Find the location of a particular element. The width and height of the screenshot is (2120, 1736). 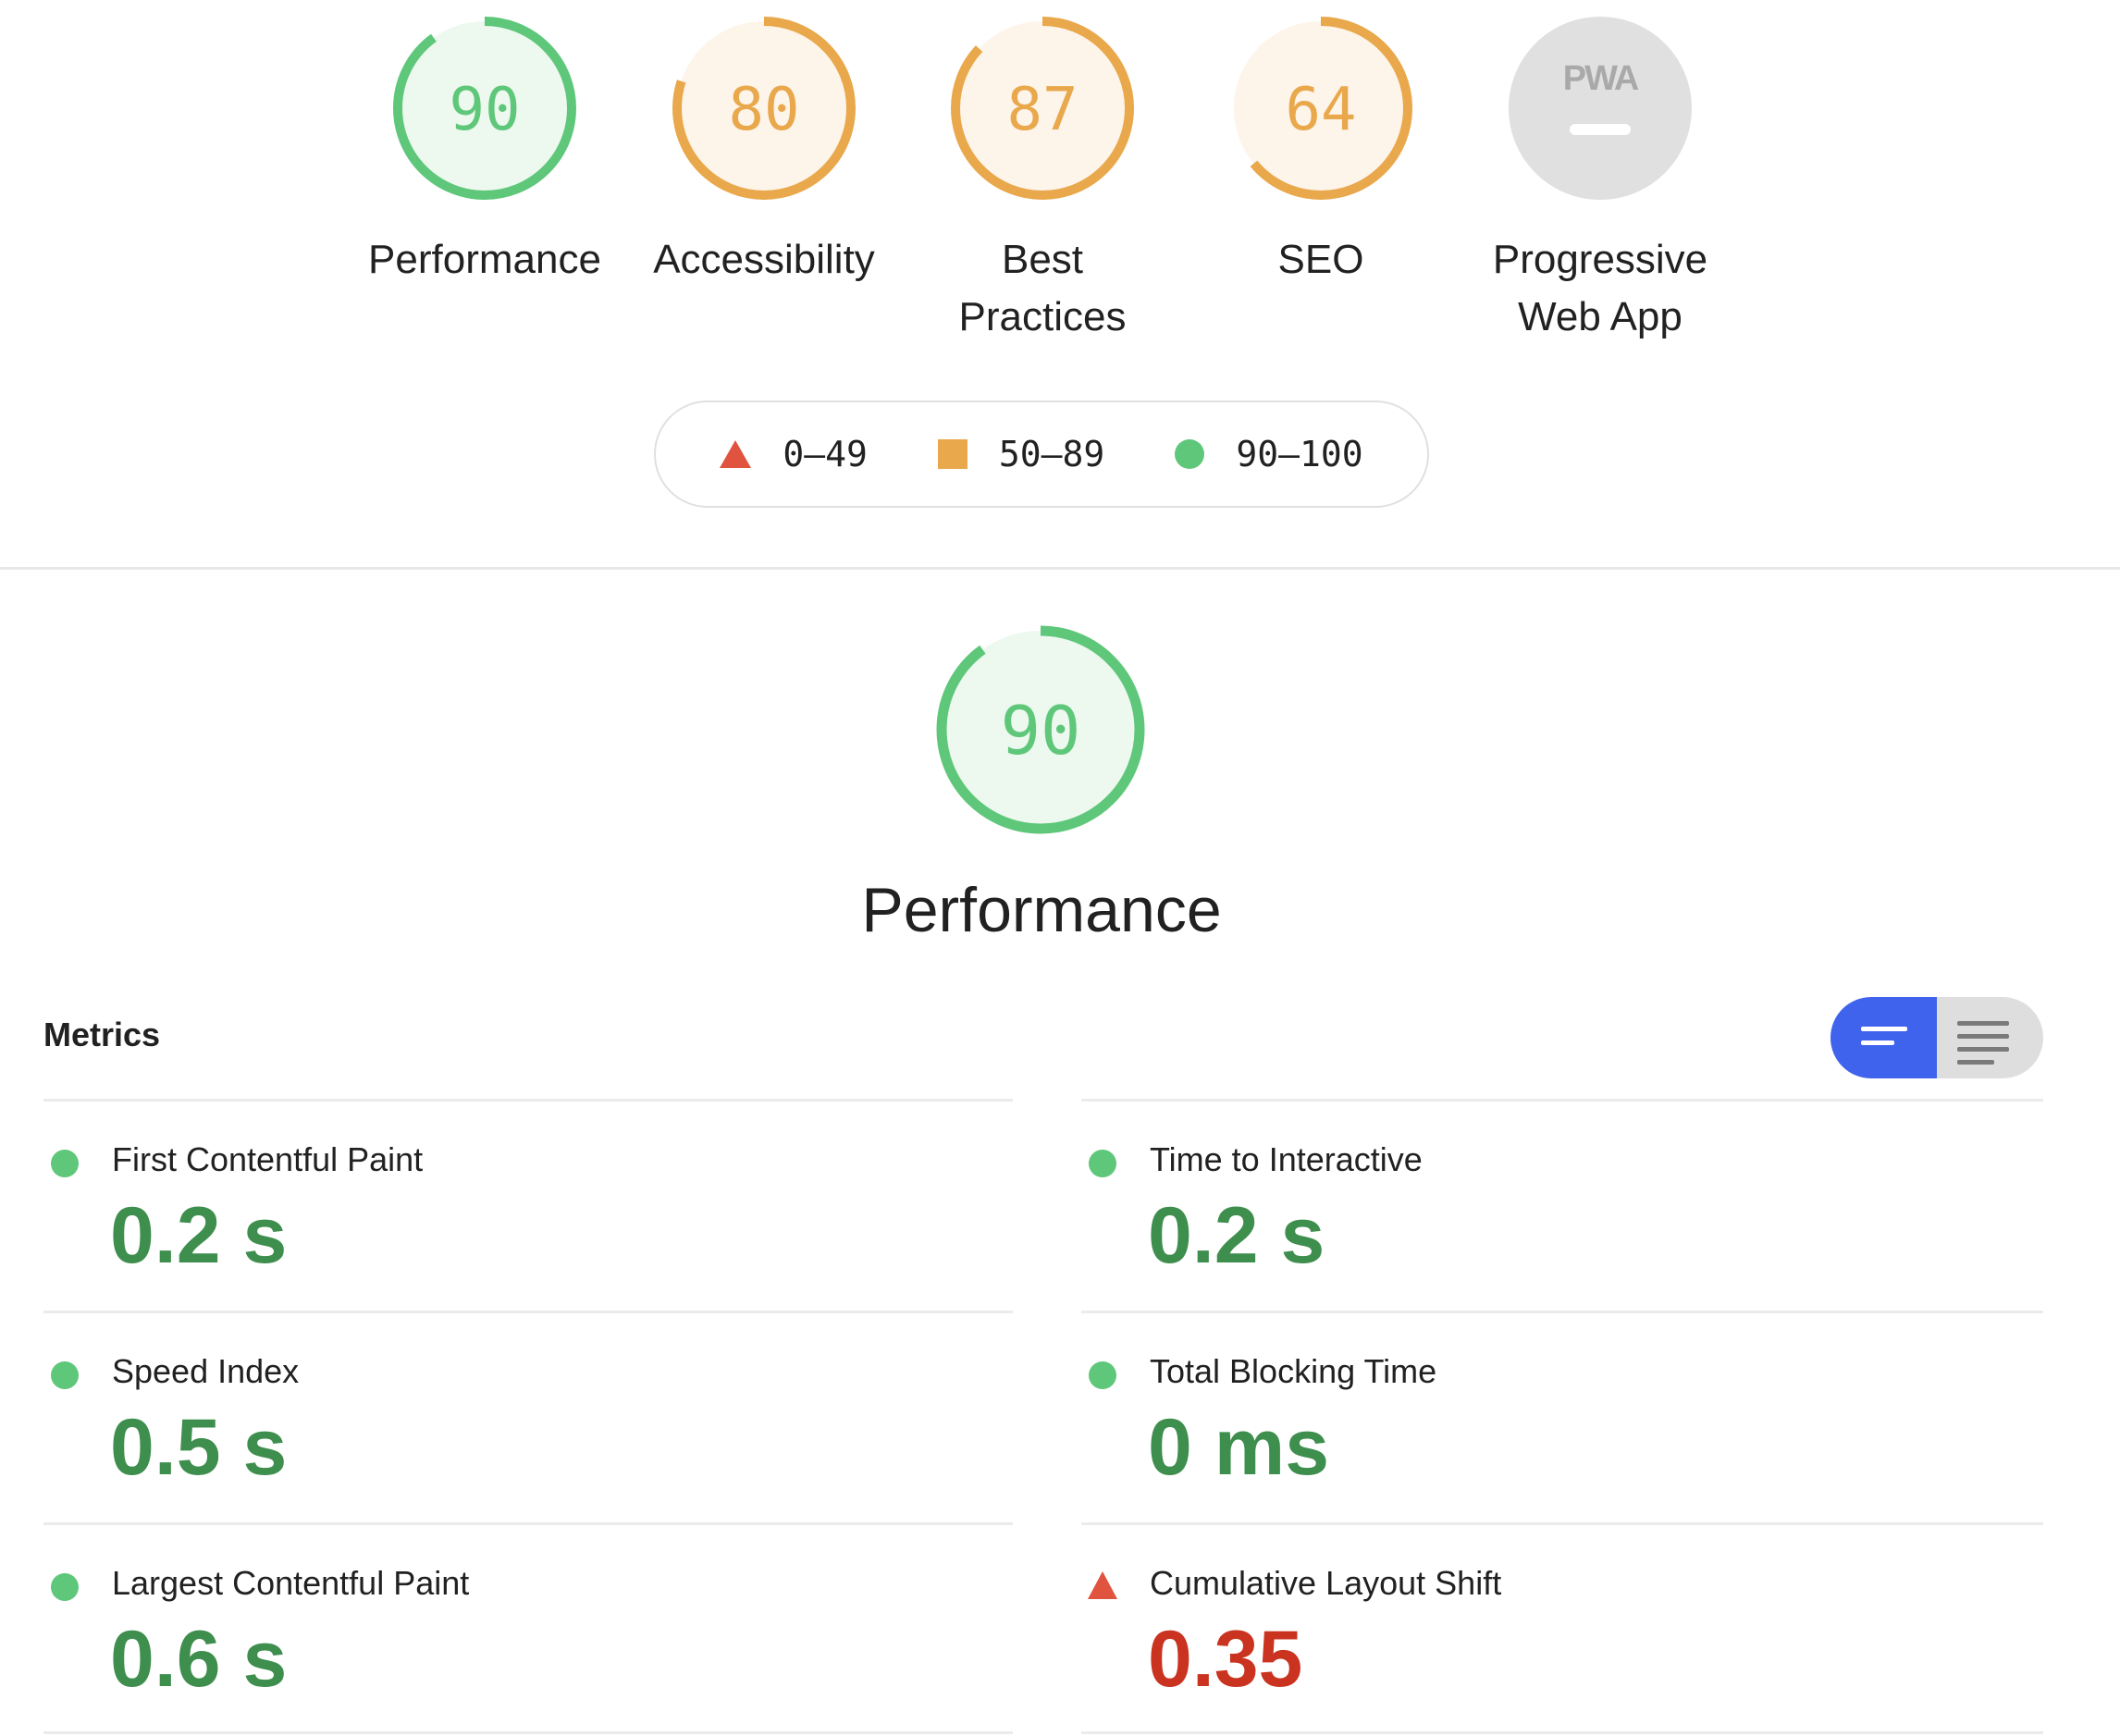

metric-first-contentful-paint: First Contentful Paint 0.2 s is located at coordinates (528, 1205).